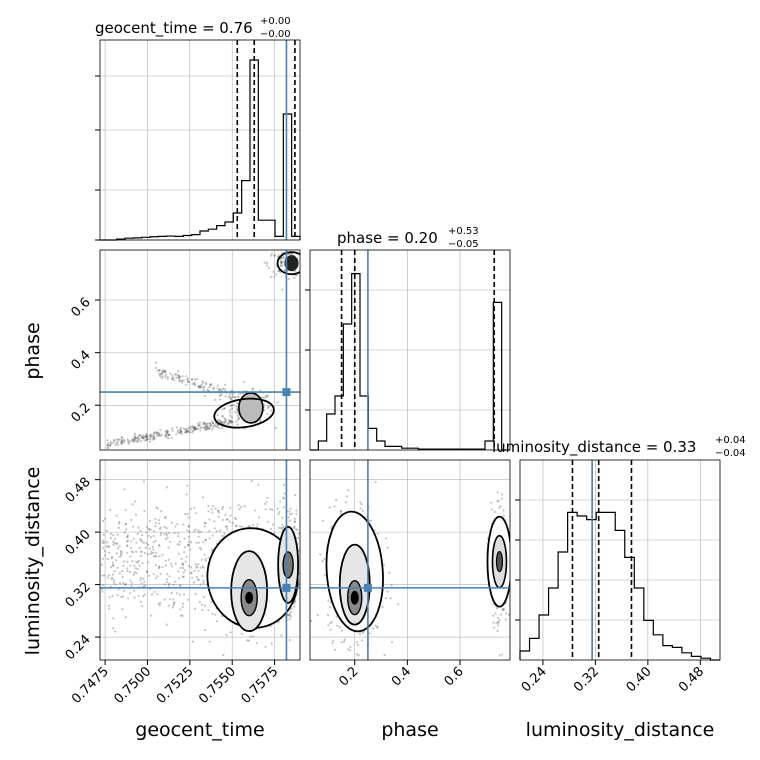  Describe the element at coordinates (409, 730) in the screenshot. I see `xlabel-phase: phase` at that location.